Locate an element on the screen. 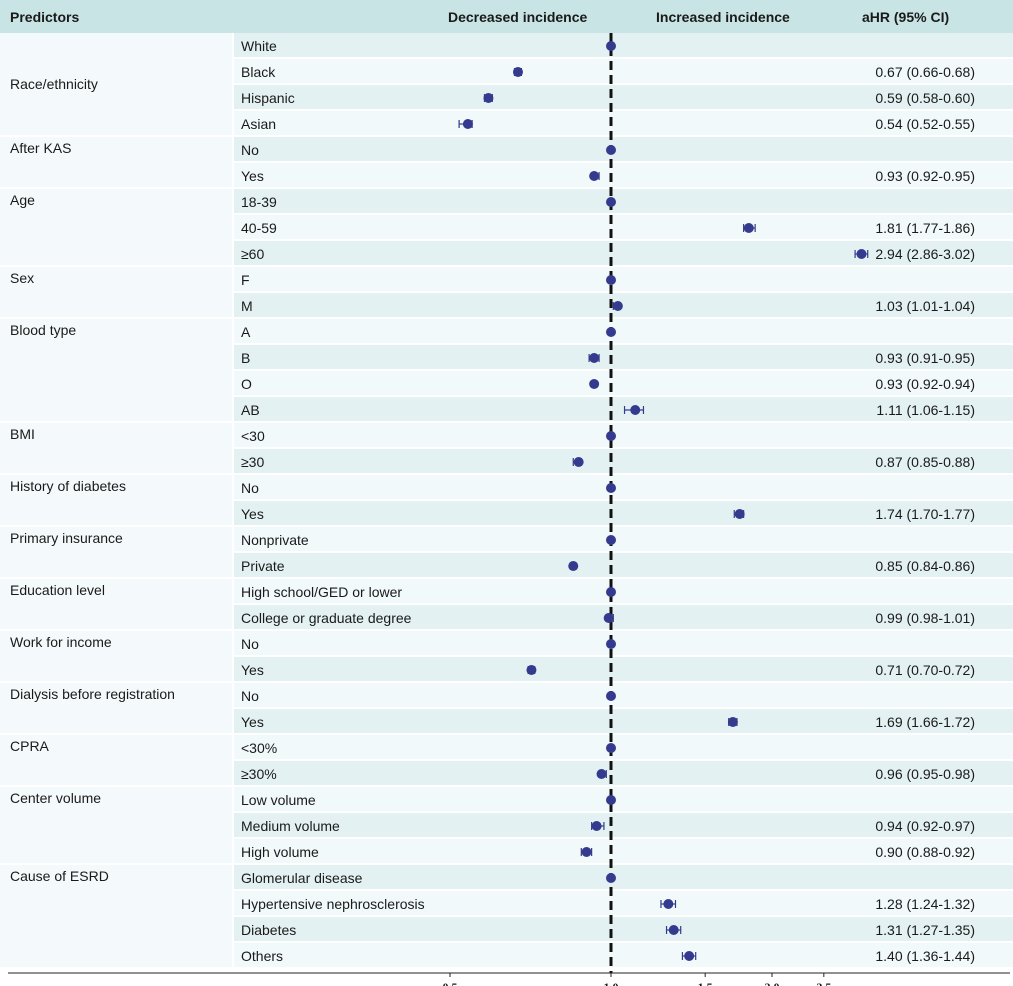 Image resolution: width=1013 pixels, height=986 pixels. group-label: Work for income is located at coordinates (61, 642).